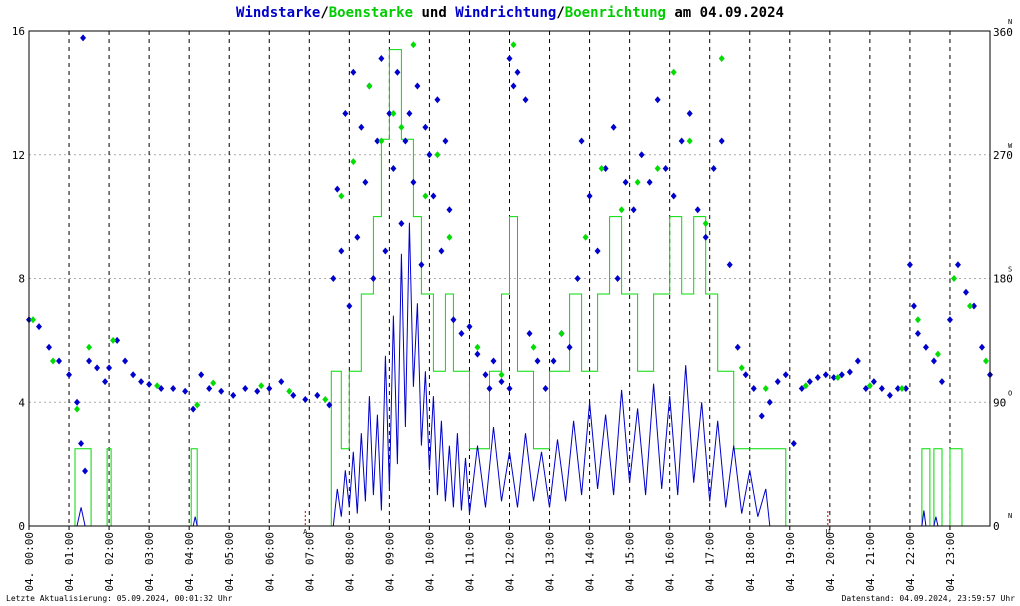  What do you see at coordinates (999, 402) in the screenshot?
I see `y-right-tick-label: 90` at bounding box center [999, 402].